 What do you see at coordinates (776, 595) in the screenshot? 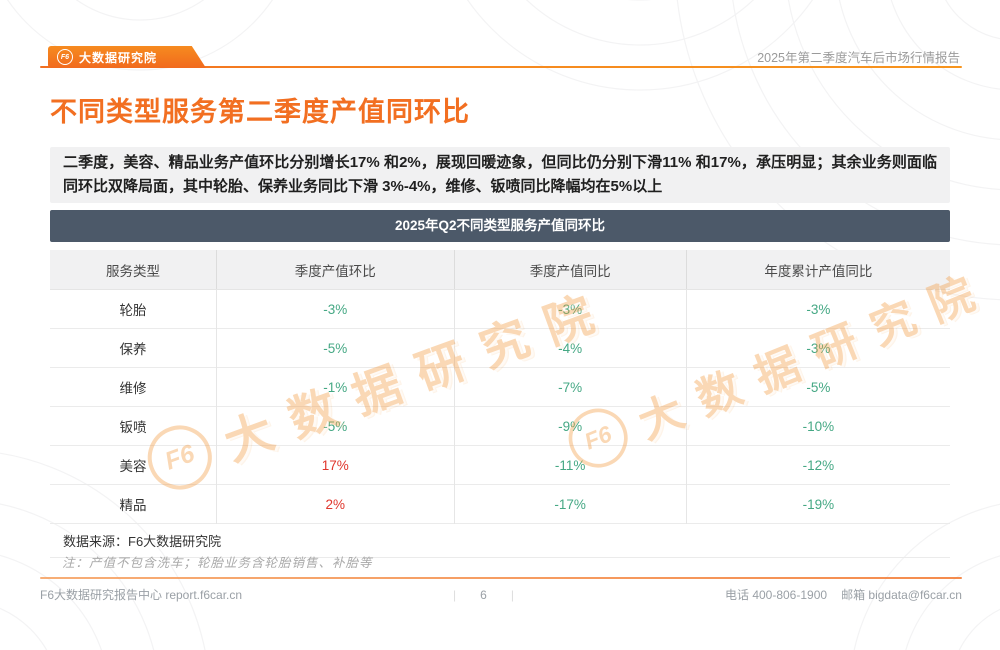
I see `footer-phone: 电话 400-806-1900` at bounding box center [776, 595].